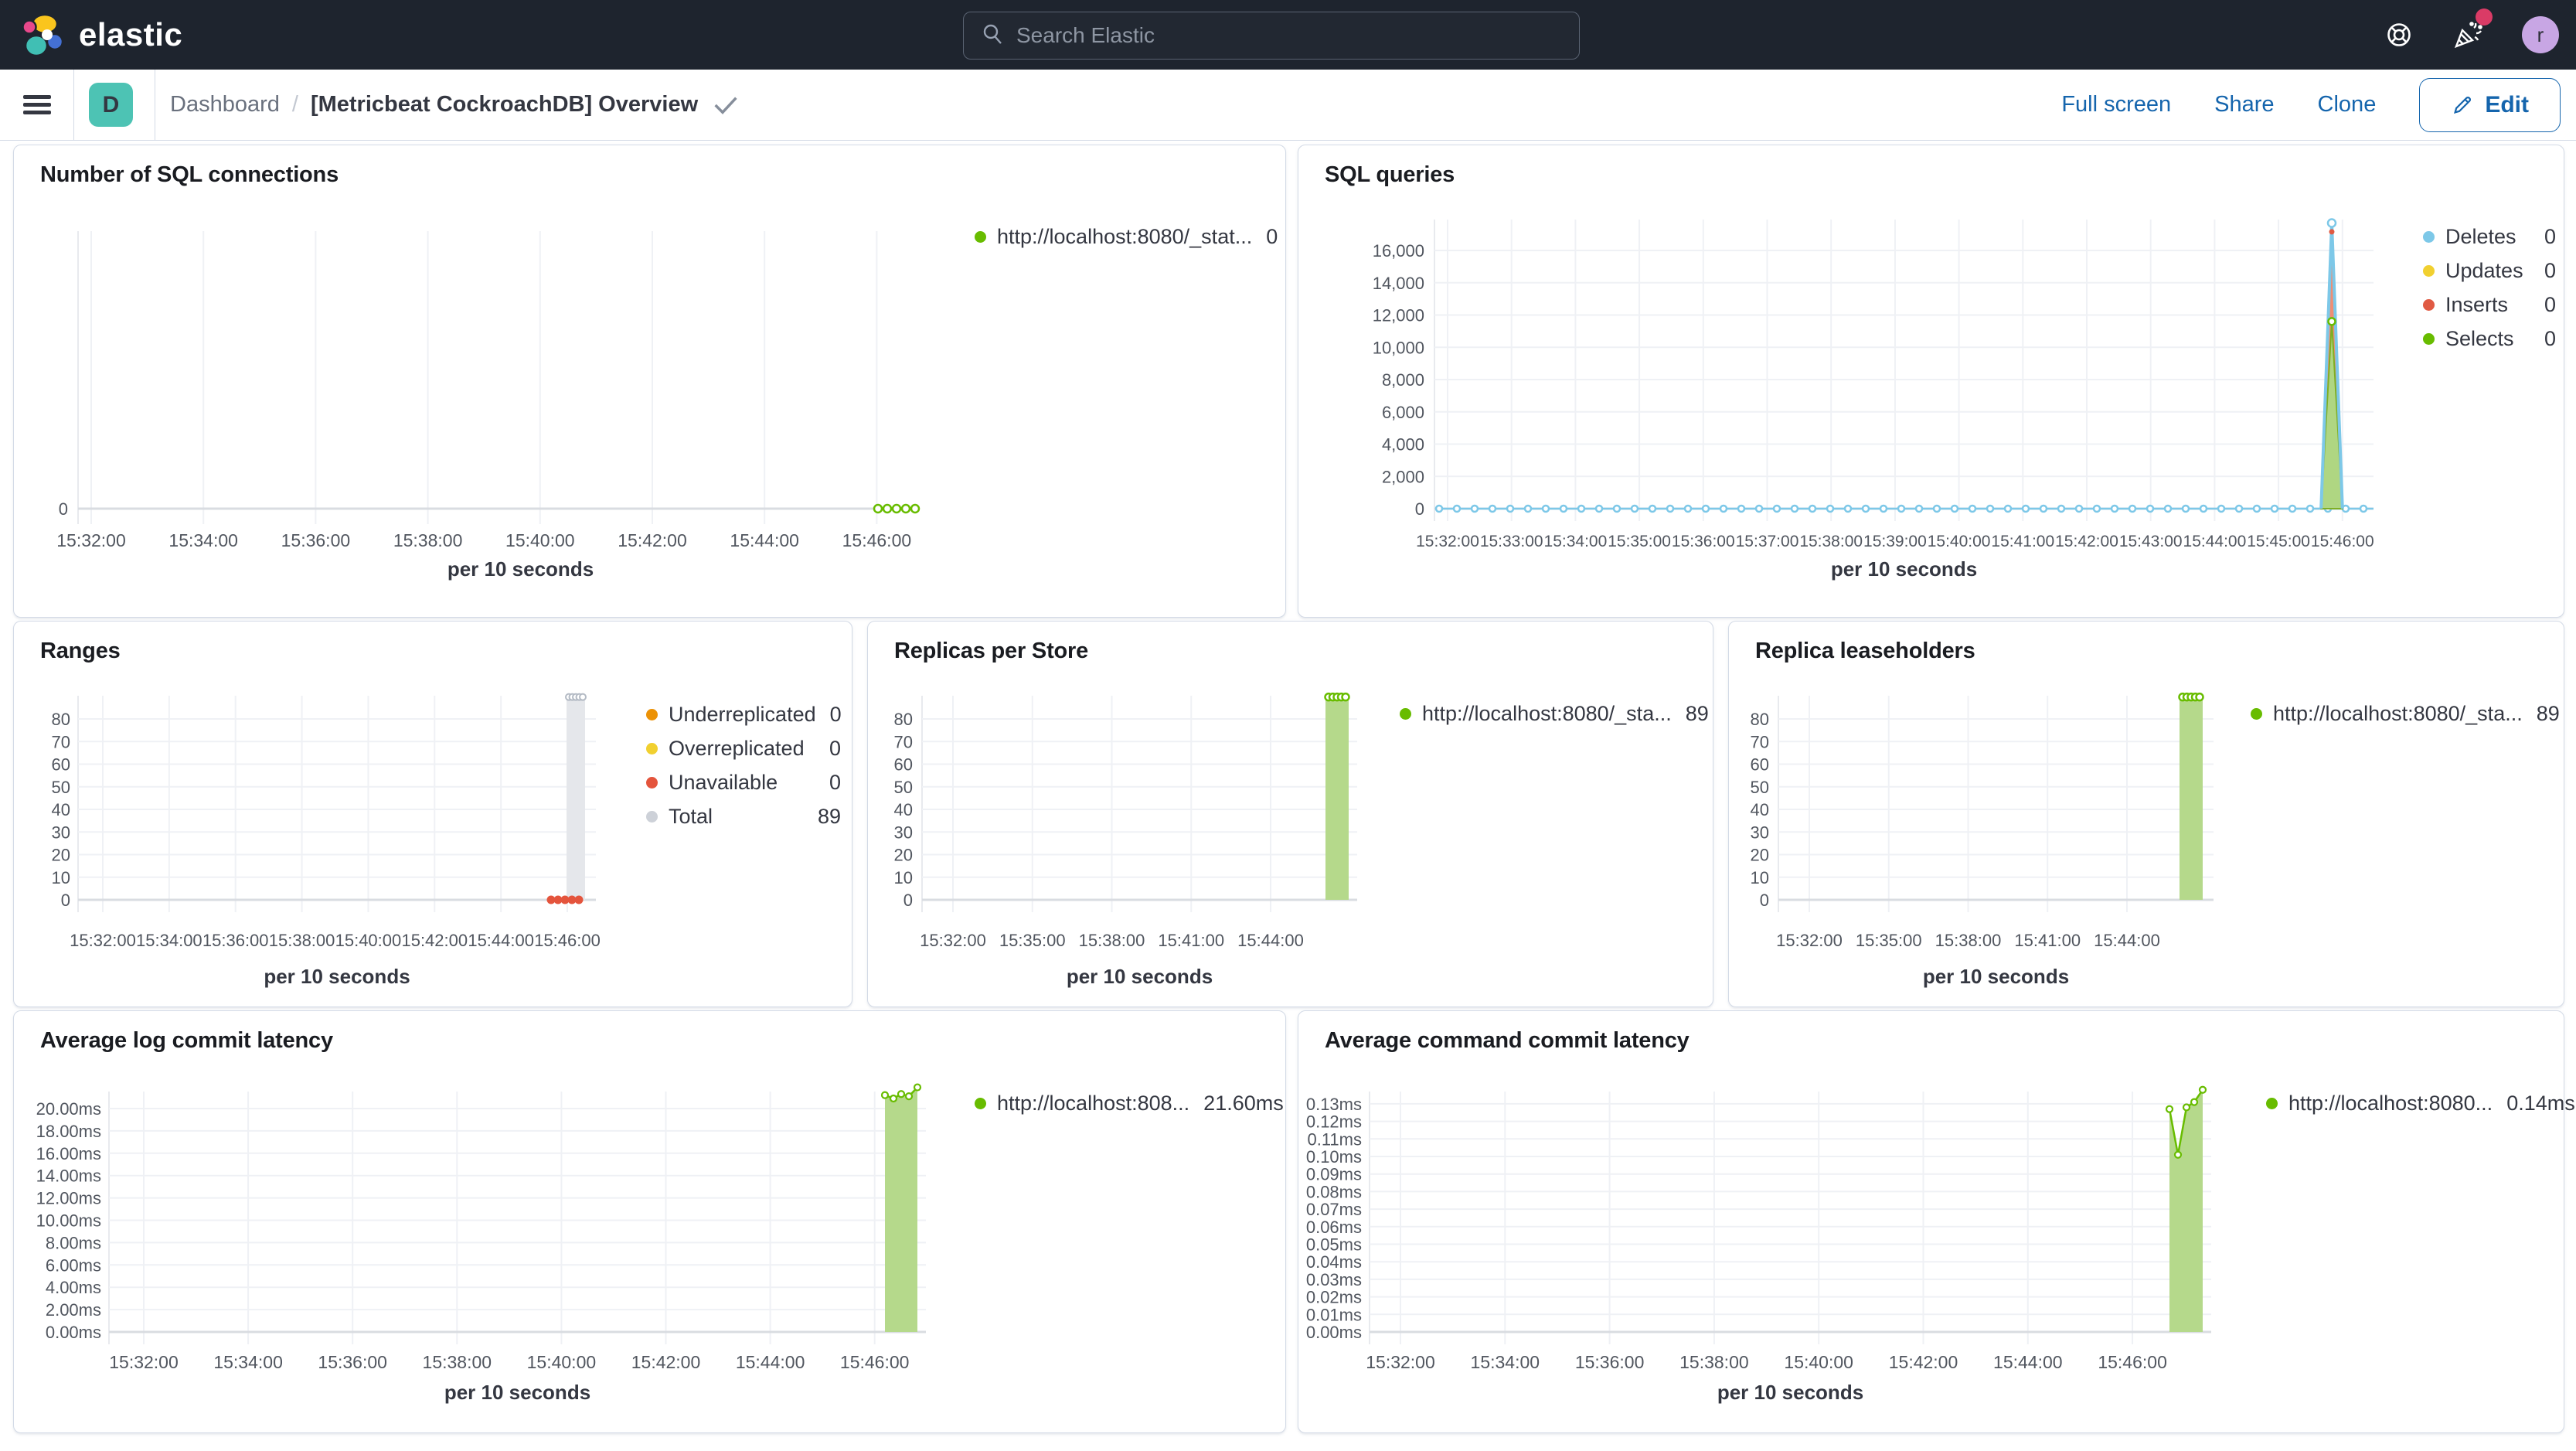  What do you see at coordinates (2420, 1103) in the screenshot?
I see `legend-item-http-localhost-8080-: http://localhost:8080... 0.14ms` at bounding box center [2420, 1103].